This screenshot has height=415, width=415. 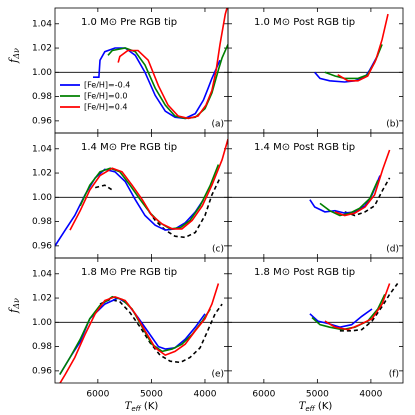 What do you see at coordinates (217, 375) in the screenshot?
I see `panel-label: (e)` at bounding box center [217, 375].